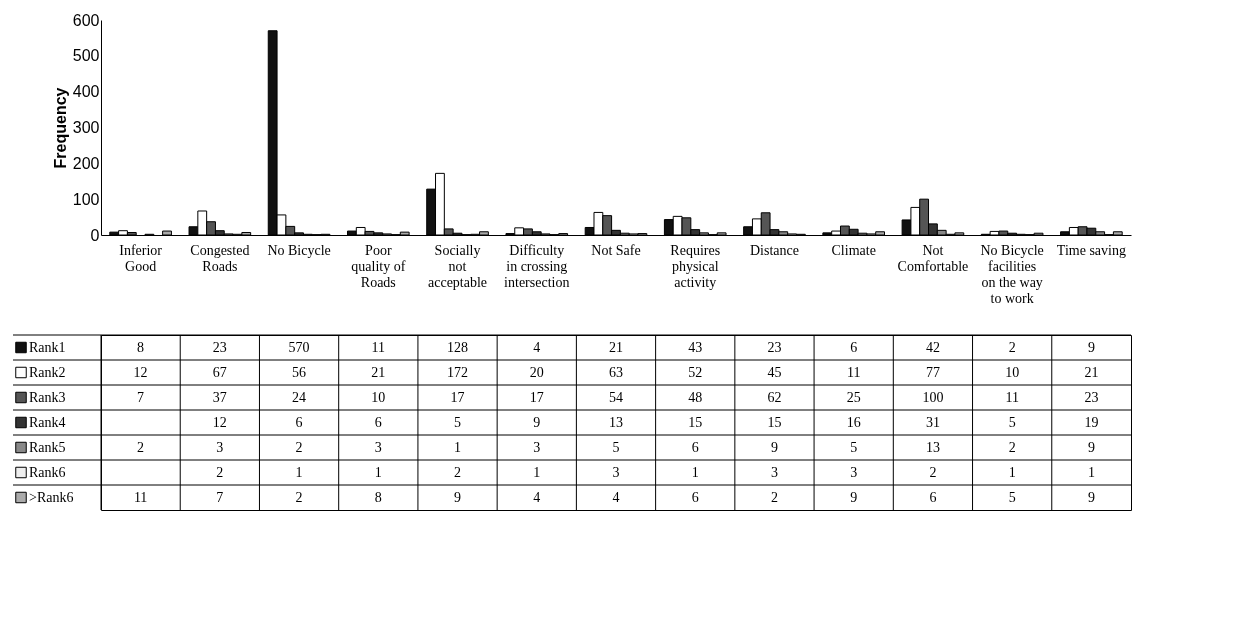 The image size is (1238, 630). I want to click on data-label: 62, so click(774, 397).